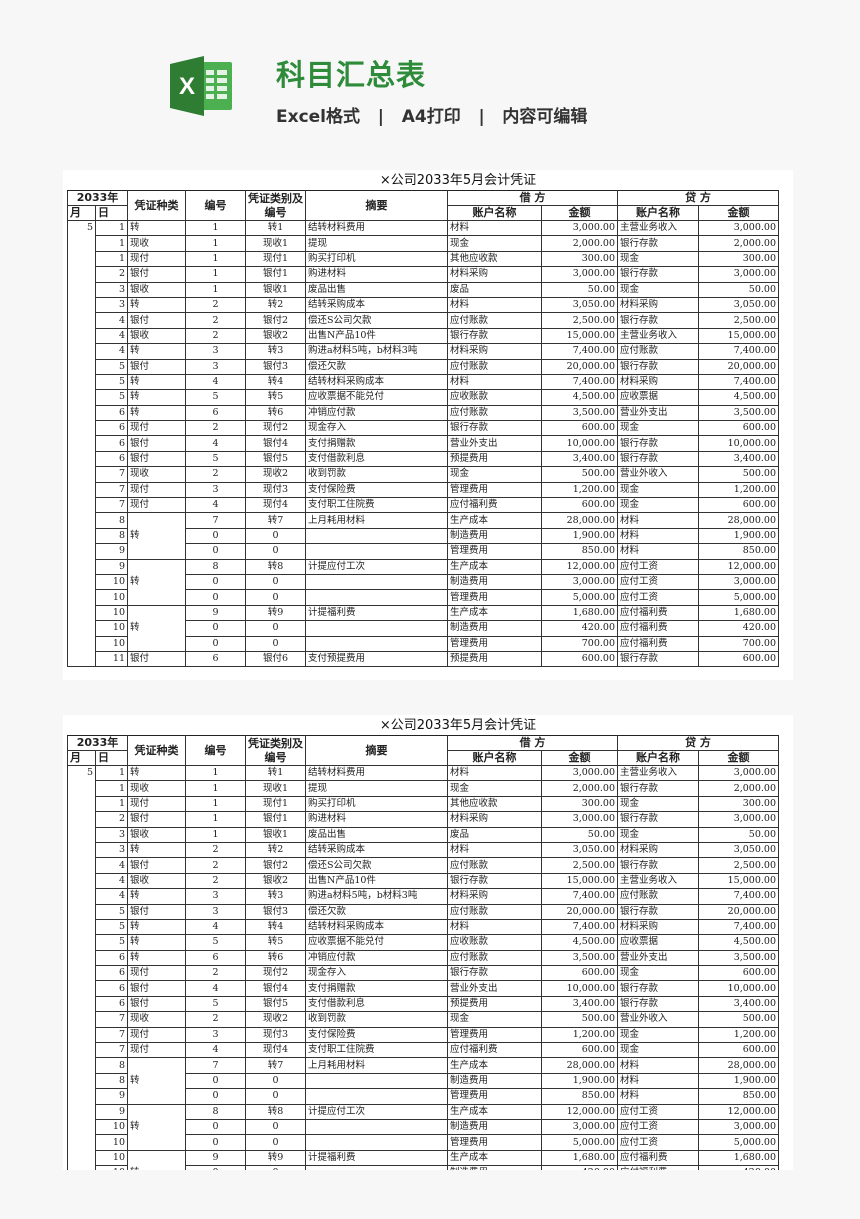 This screenshot has width=860, height=1219. Describe the element at coordinates (658, 259) in the screenshot. I see `cell-credit-account: 现金` at that location.